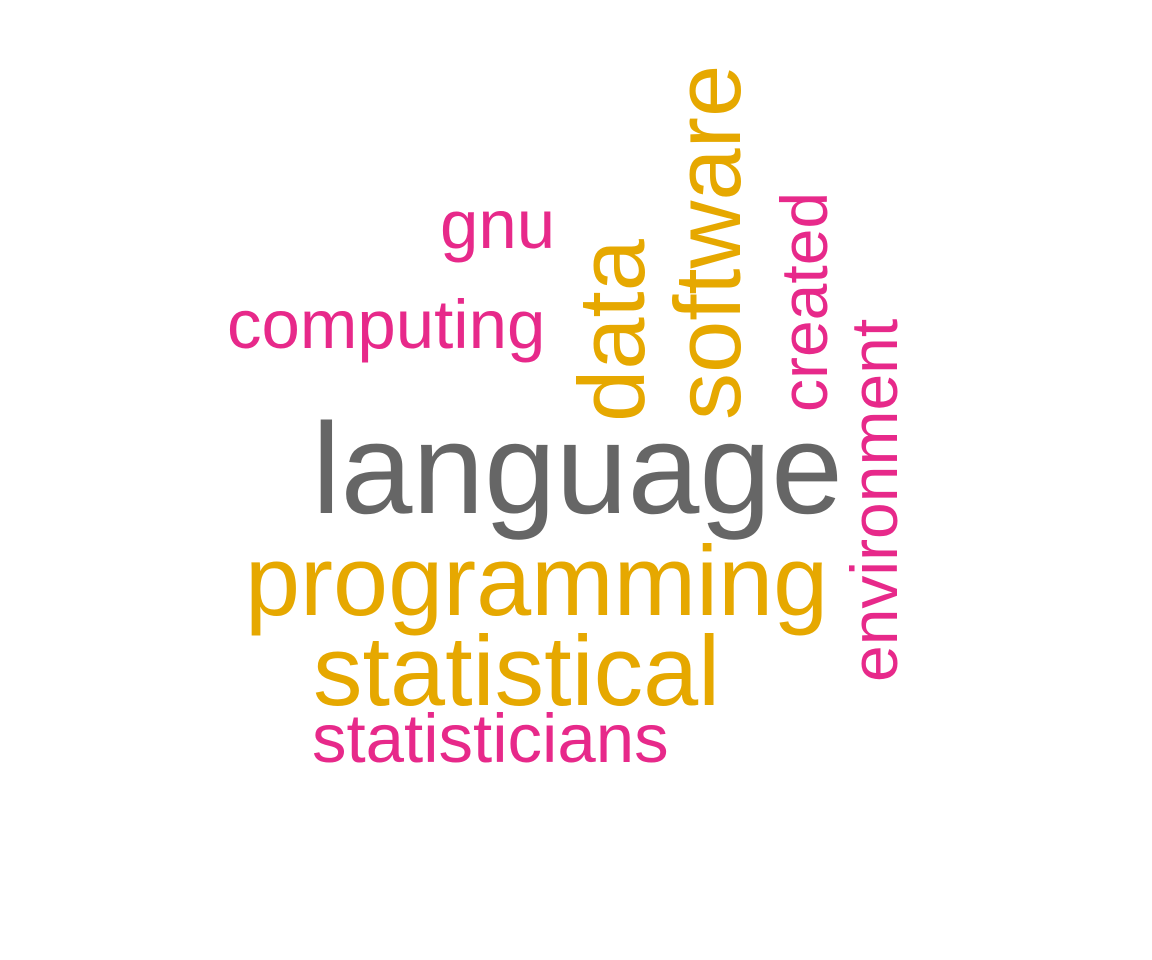 Image resolution: width=1152 pixels, height=960 pixels. I want to click on word-software: software, so click(707, 242).